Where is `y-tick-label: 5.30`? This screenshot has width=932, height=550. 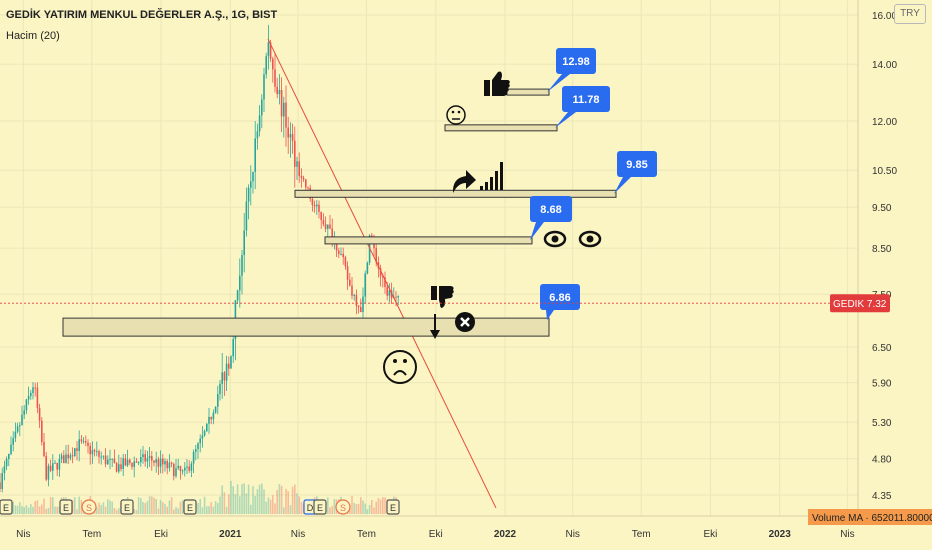
y-tick-label: 5.30 is located at coordinates (882, 423).